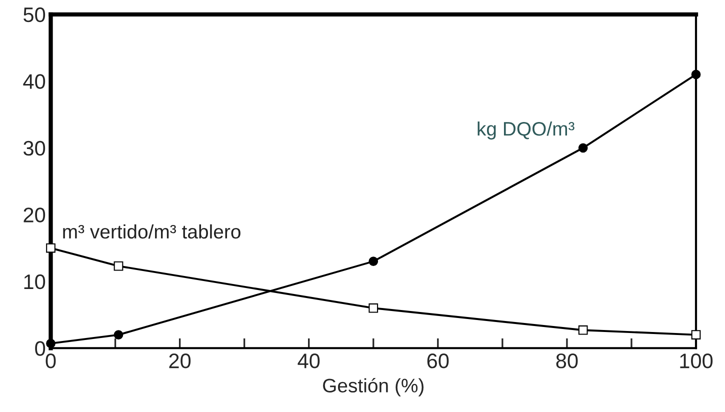 The width and height of the screenshot is (725, 412). I want to click on series-label: m³ vertido/m³ tablero, so click(151, 231).